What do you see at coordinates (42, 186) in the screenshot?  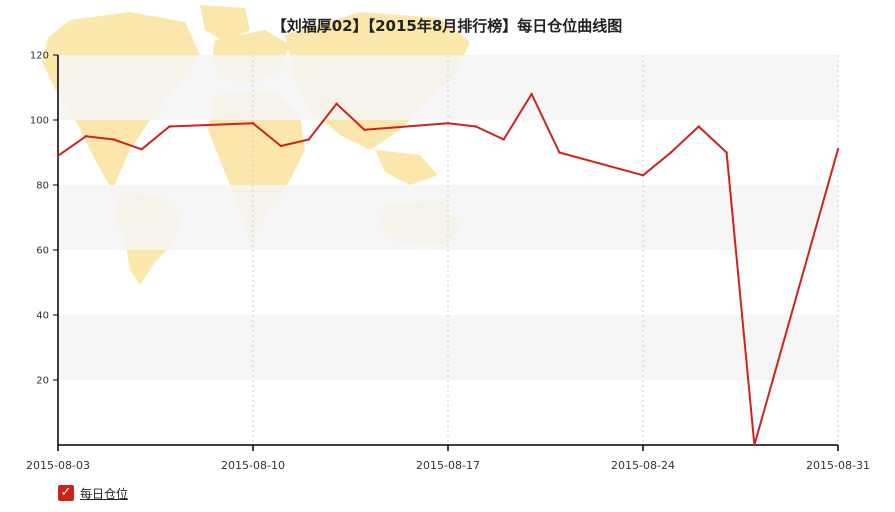 I see `y-tick-label: 80` at bounding box center [42, 186].